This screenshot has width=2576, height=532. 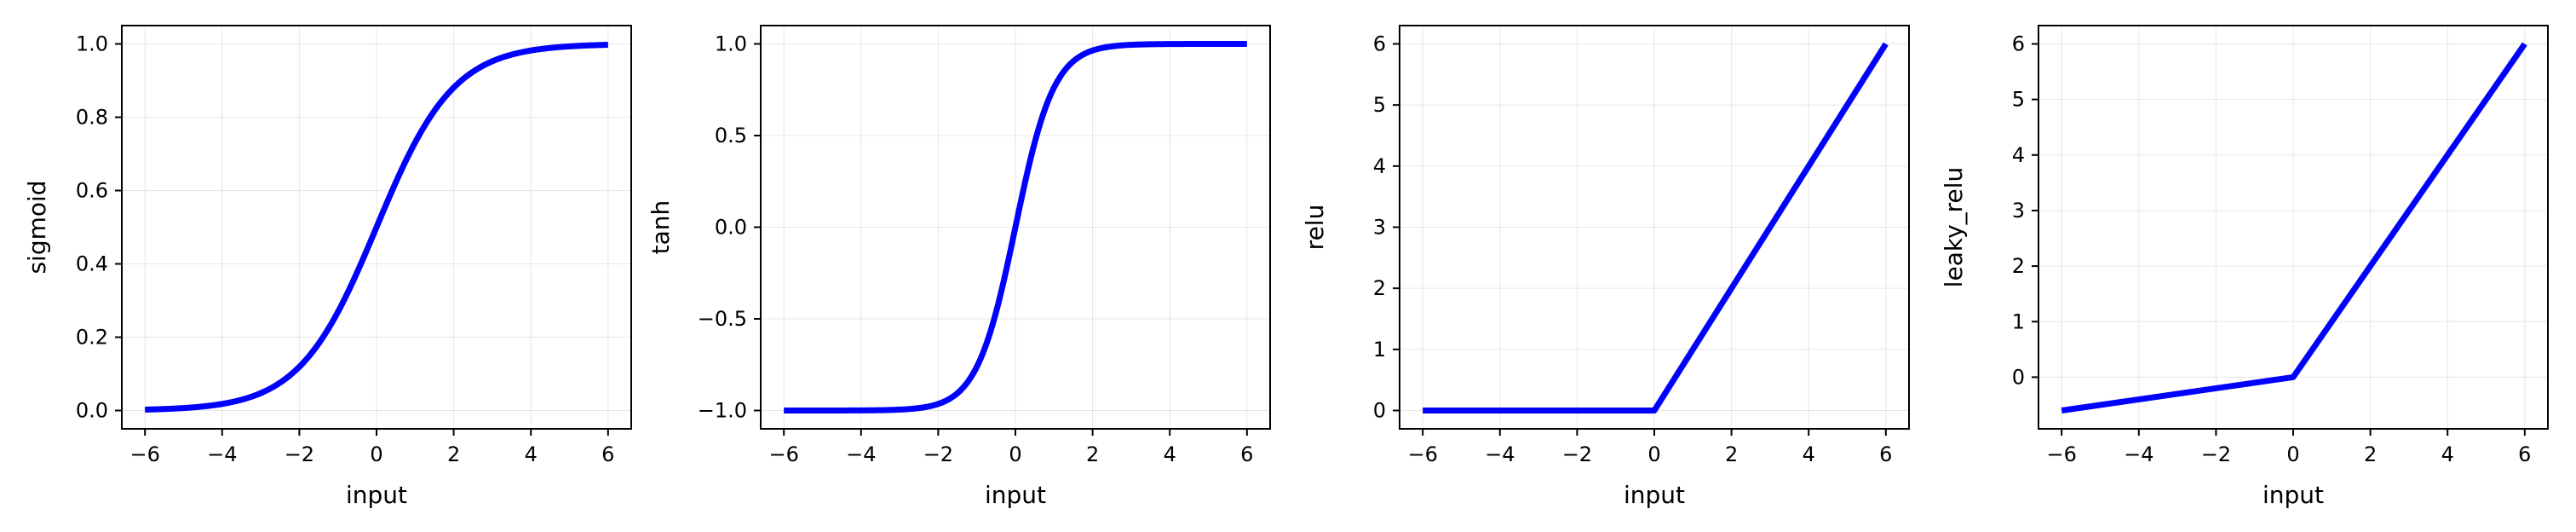 I want to click on tanh-curve, so click(x=1016, y=227).